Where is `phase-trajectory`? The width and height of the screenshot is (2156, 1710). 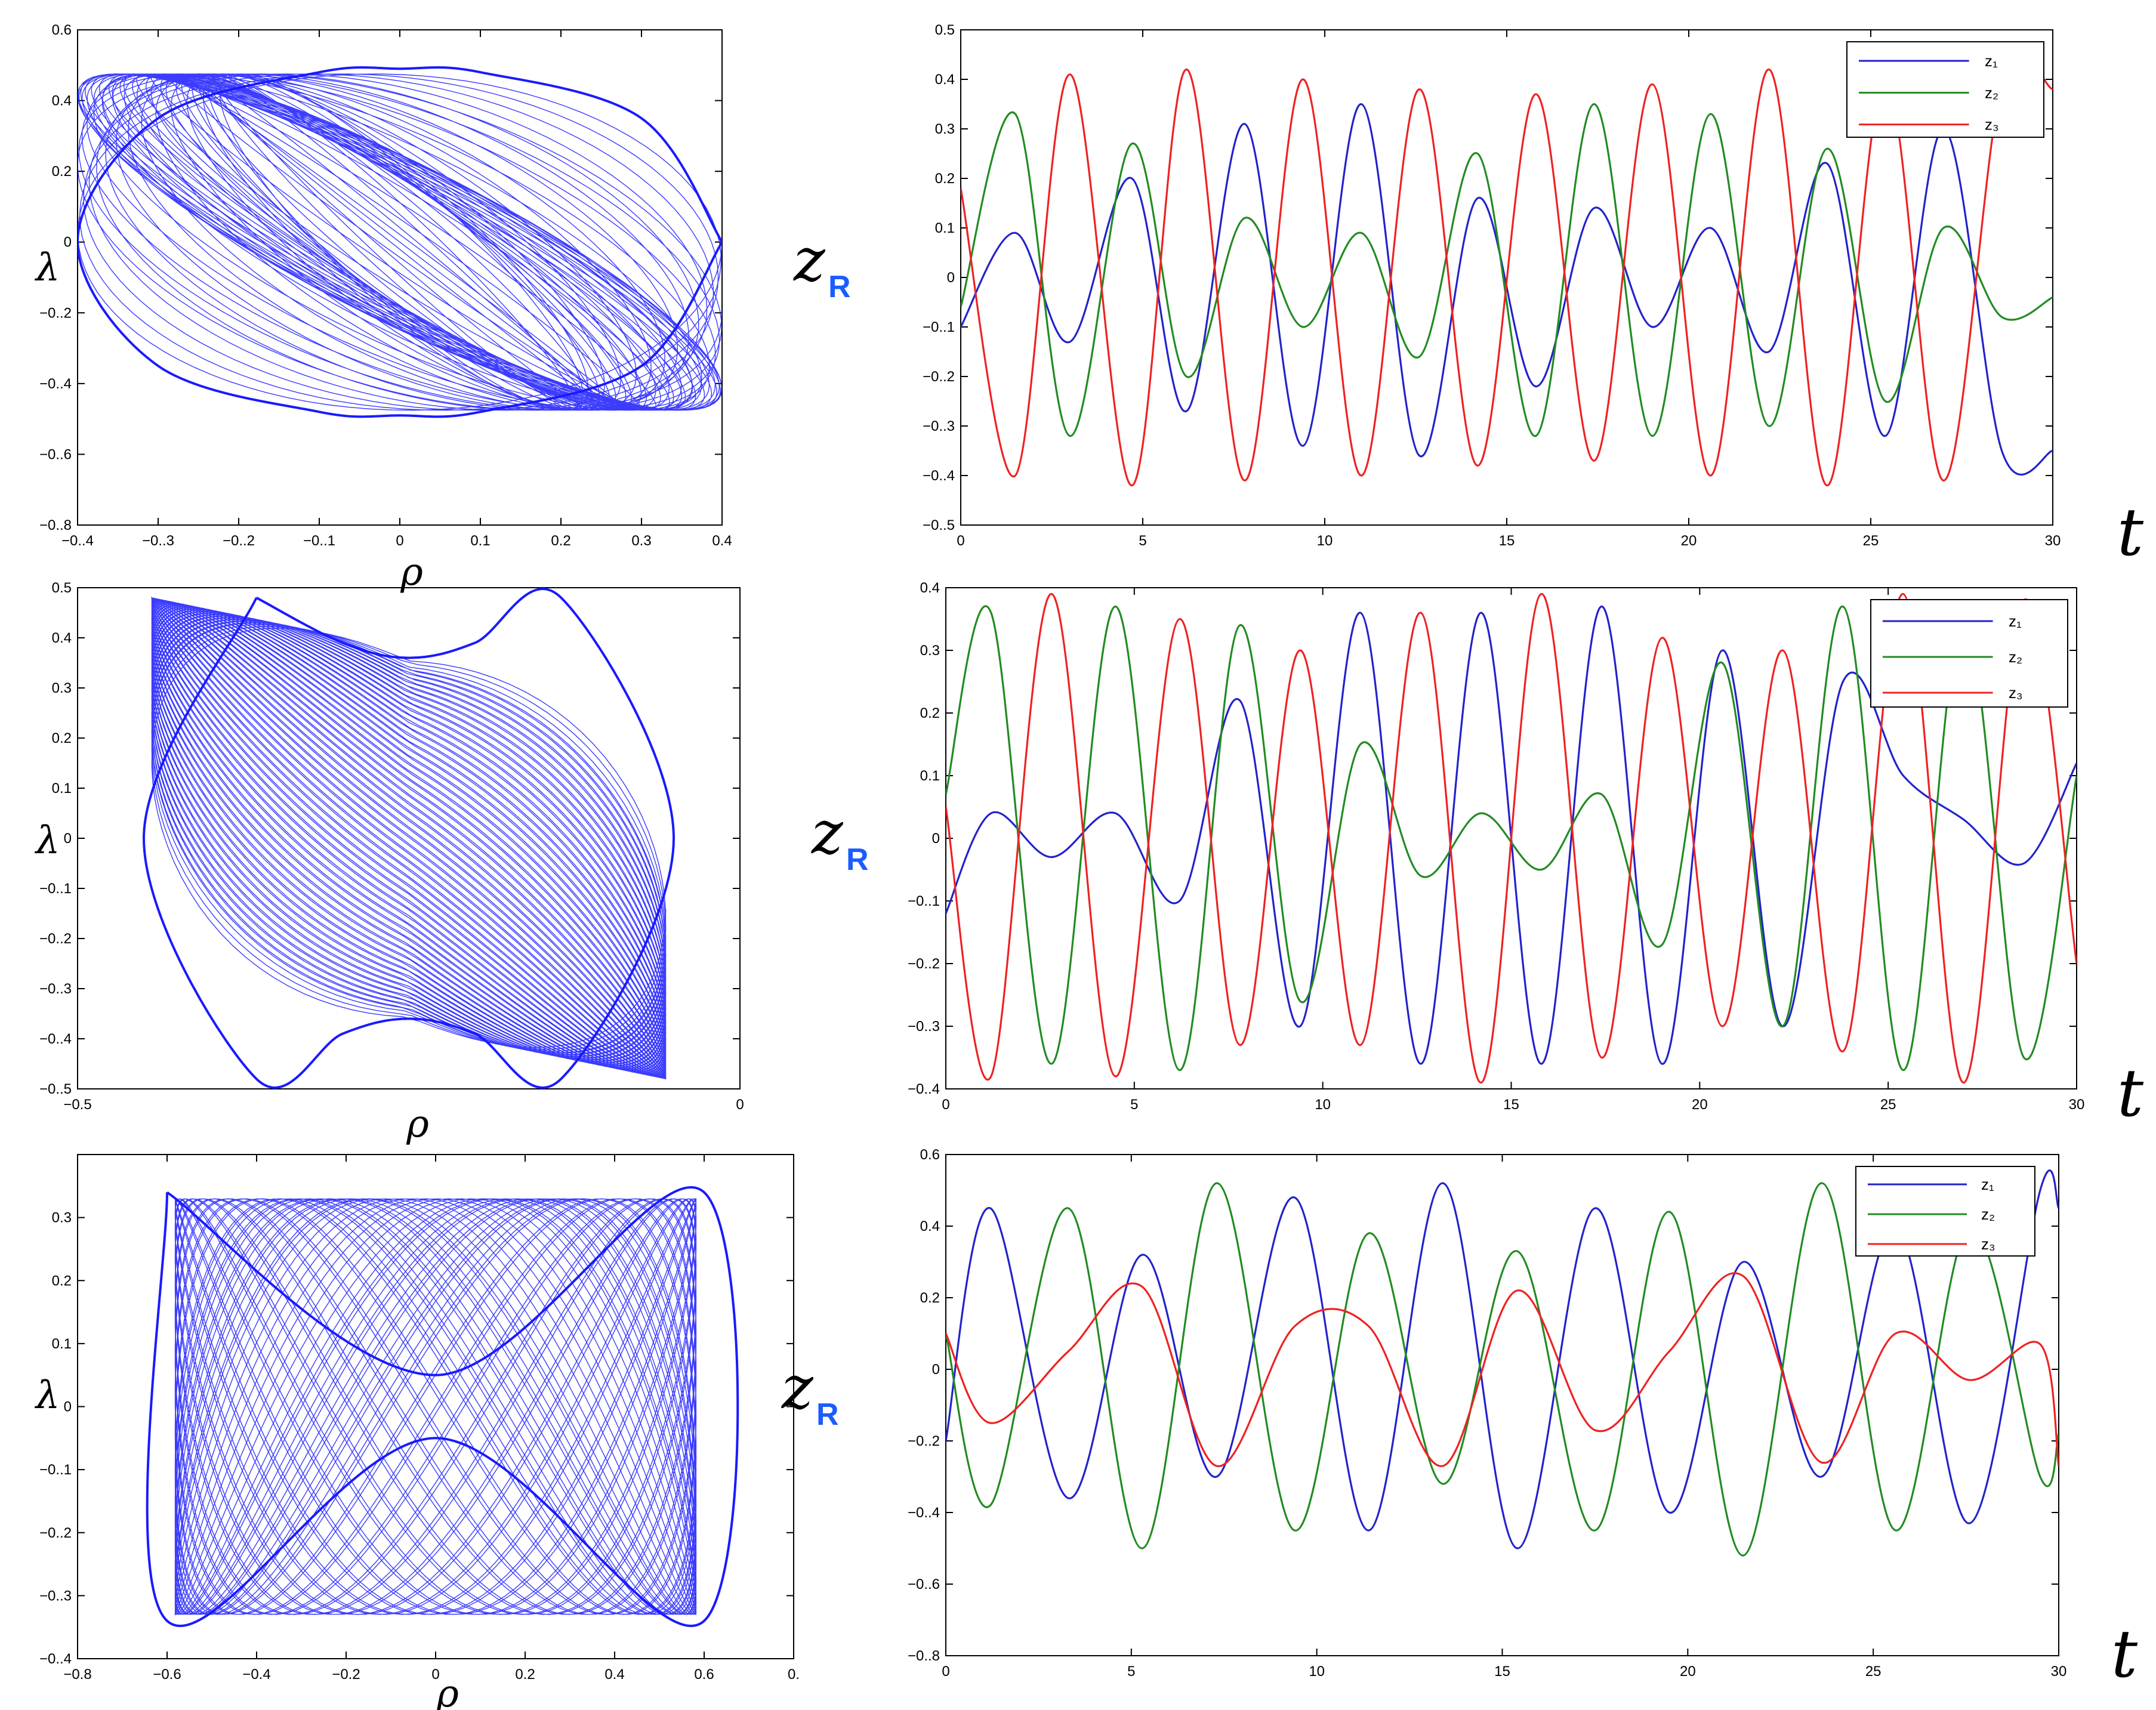
phase-trajectory is located at coordinates (400, 242).